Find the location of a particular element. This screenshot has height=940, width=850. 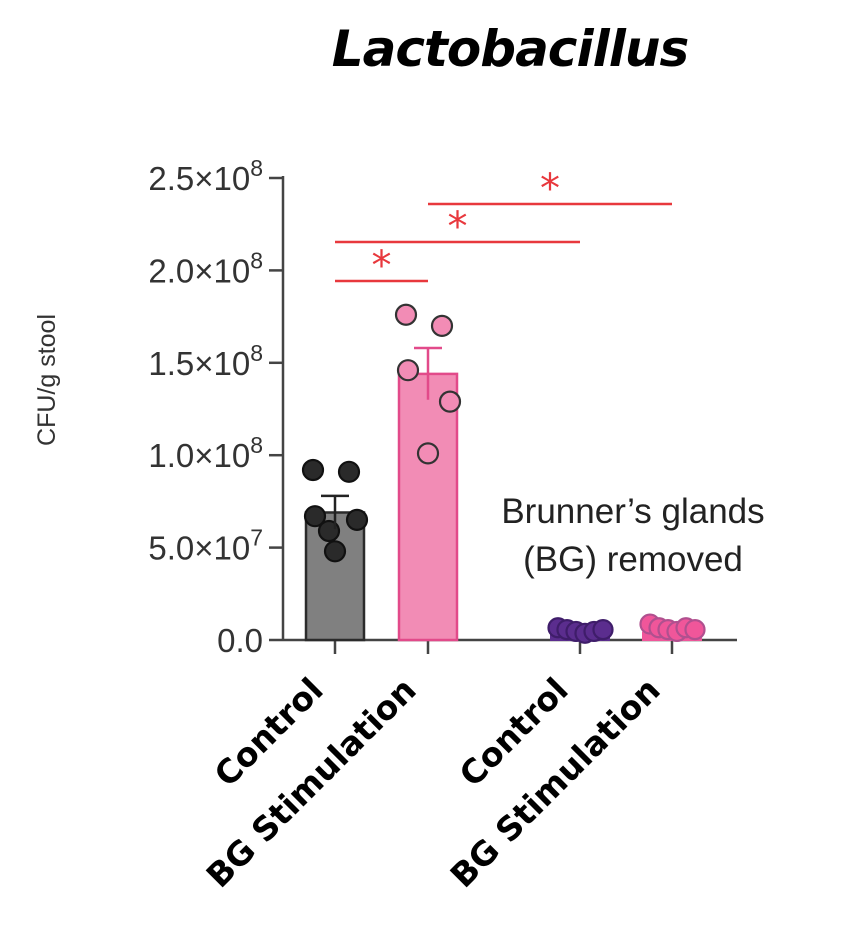

significance-brackets: * * * is located at coordinates (503, 227).